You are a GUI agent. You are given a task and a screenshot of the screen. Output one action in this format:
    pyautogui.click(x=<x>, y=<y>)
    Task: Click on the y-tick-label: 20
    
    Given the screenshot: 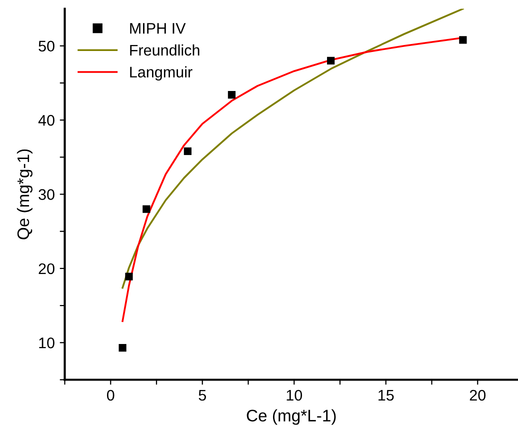 What is the action you would take?
    pyautogui.click(x=46, y=268)
    